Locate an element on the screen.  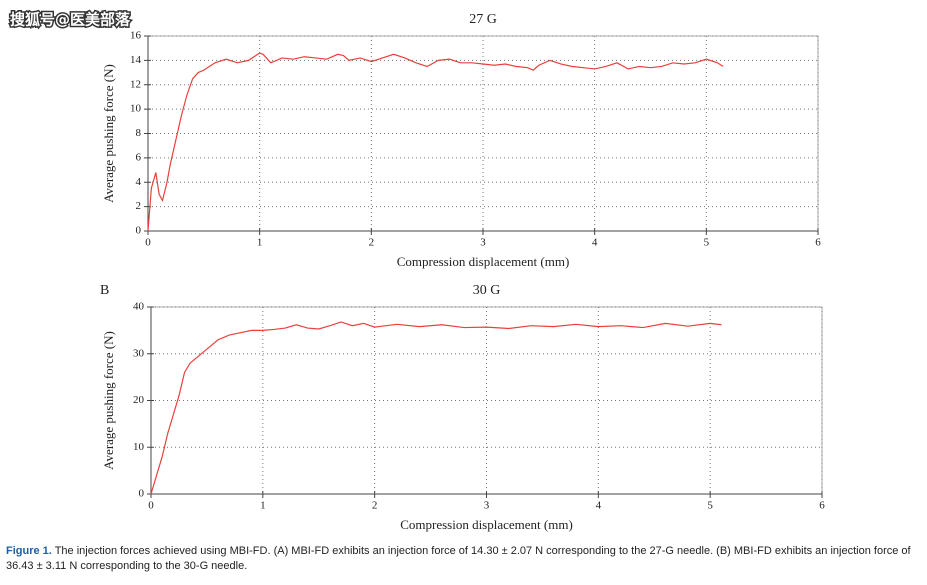
y-tick-label: 14 is located at coordinates (136, 60).